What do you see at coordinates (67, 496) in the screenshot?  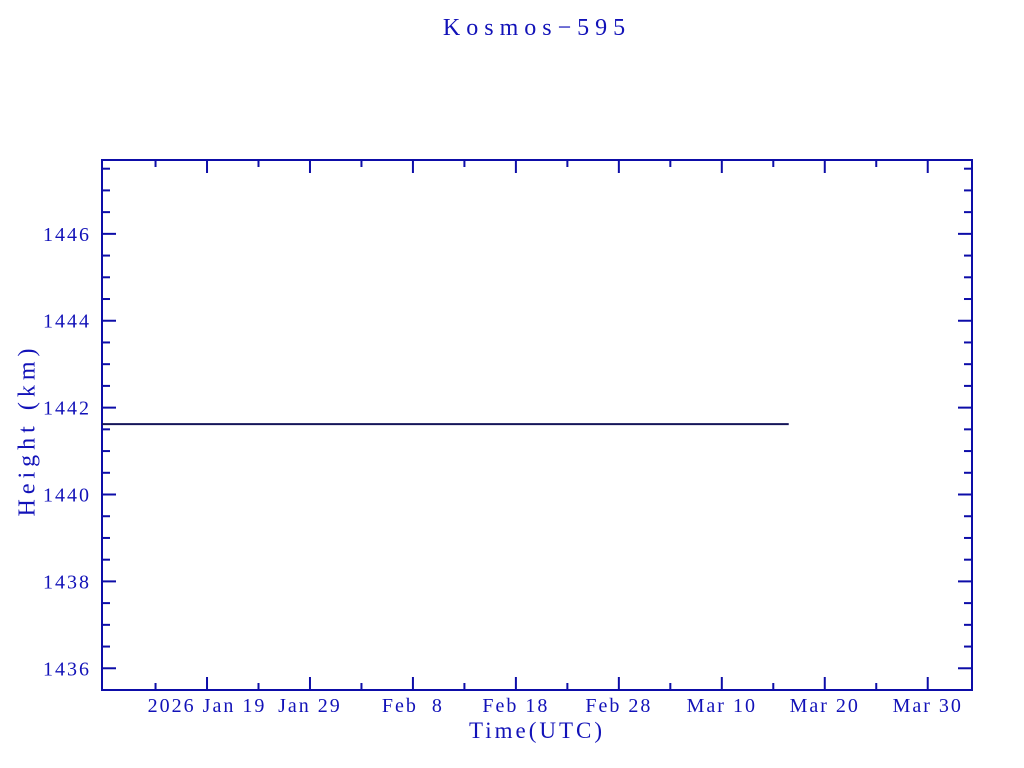 I see `y-tick-label: 1440` at bounding box center [67, 496].